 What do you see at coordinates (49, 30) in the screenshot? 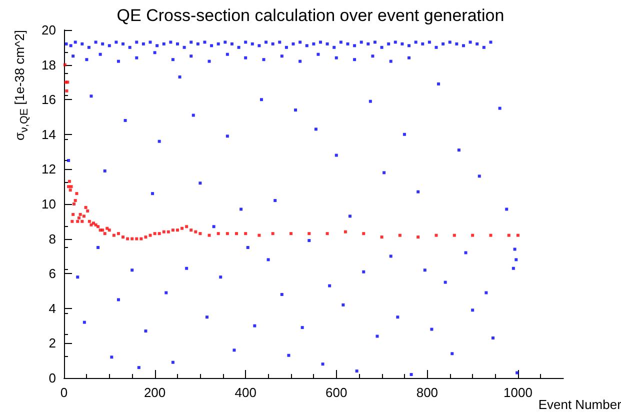
I see `y-tick-label: 20` at bounding box center [49, 30].